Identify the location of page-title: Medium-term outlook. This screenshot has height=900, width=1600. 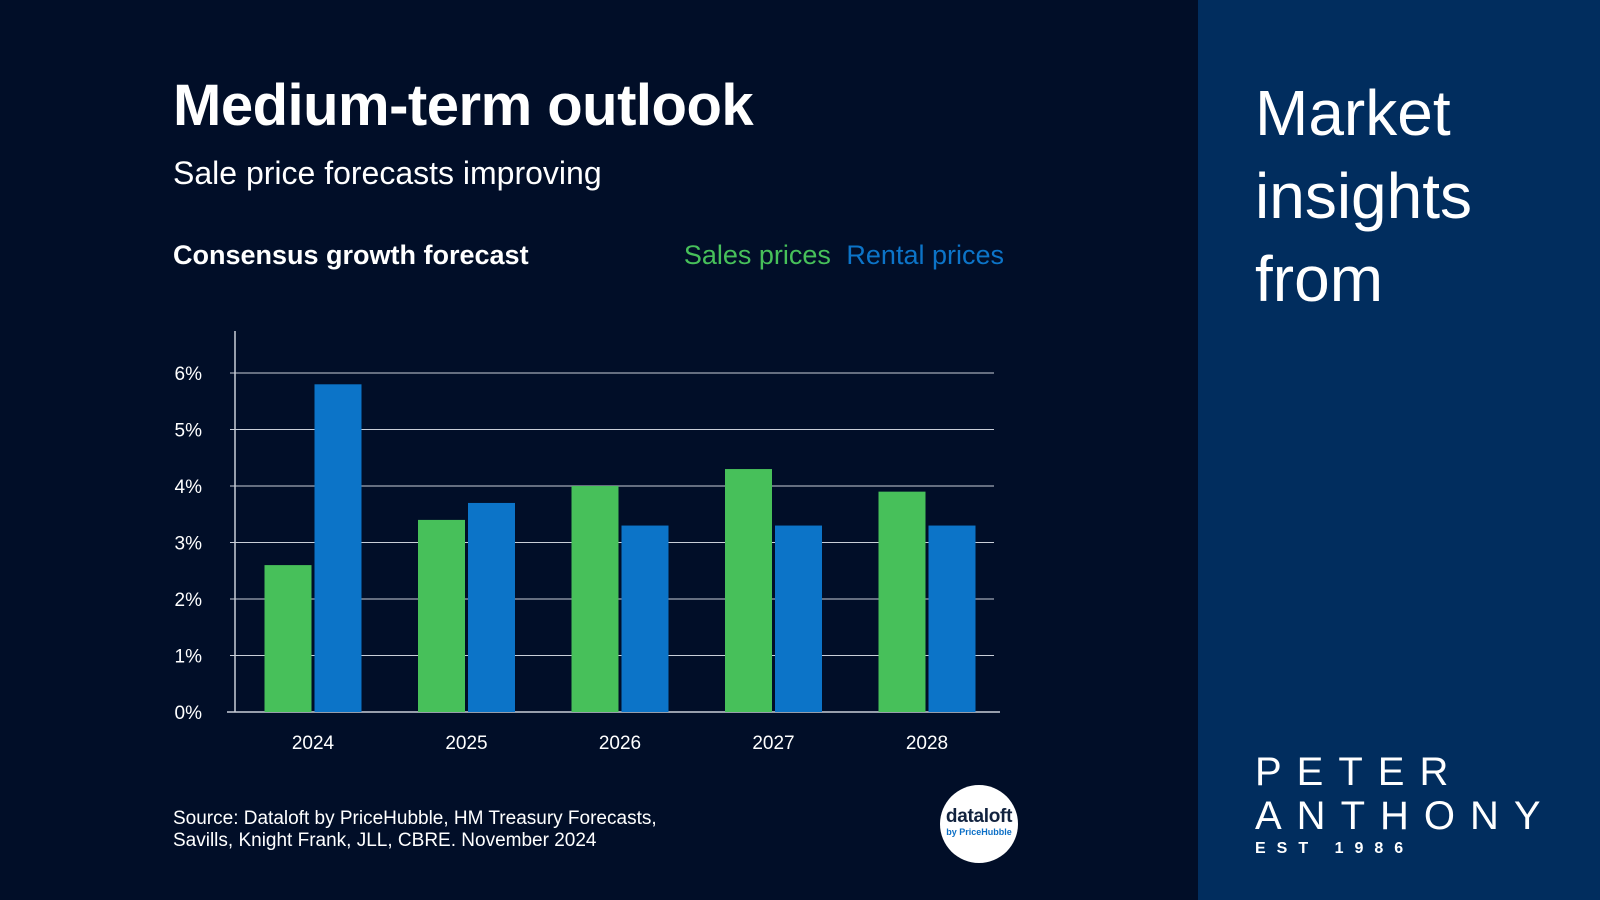
(463, 105).